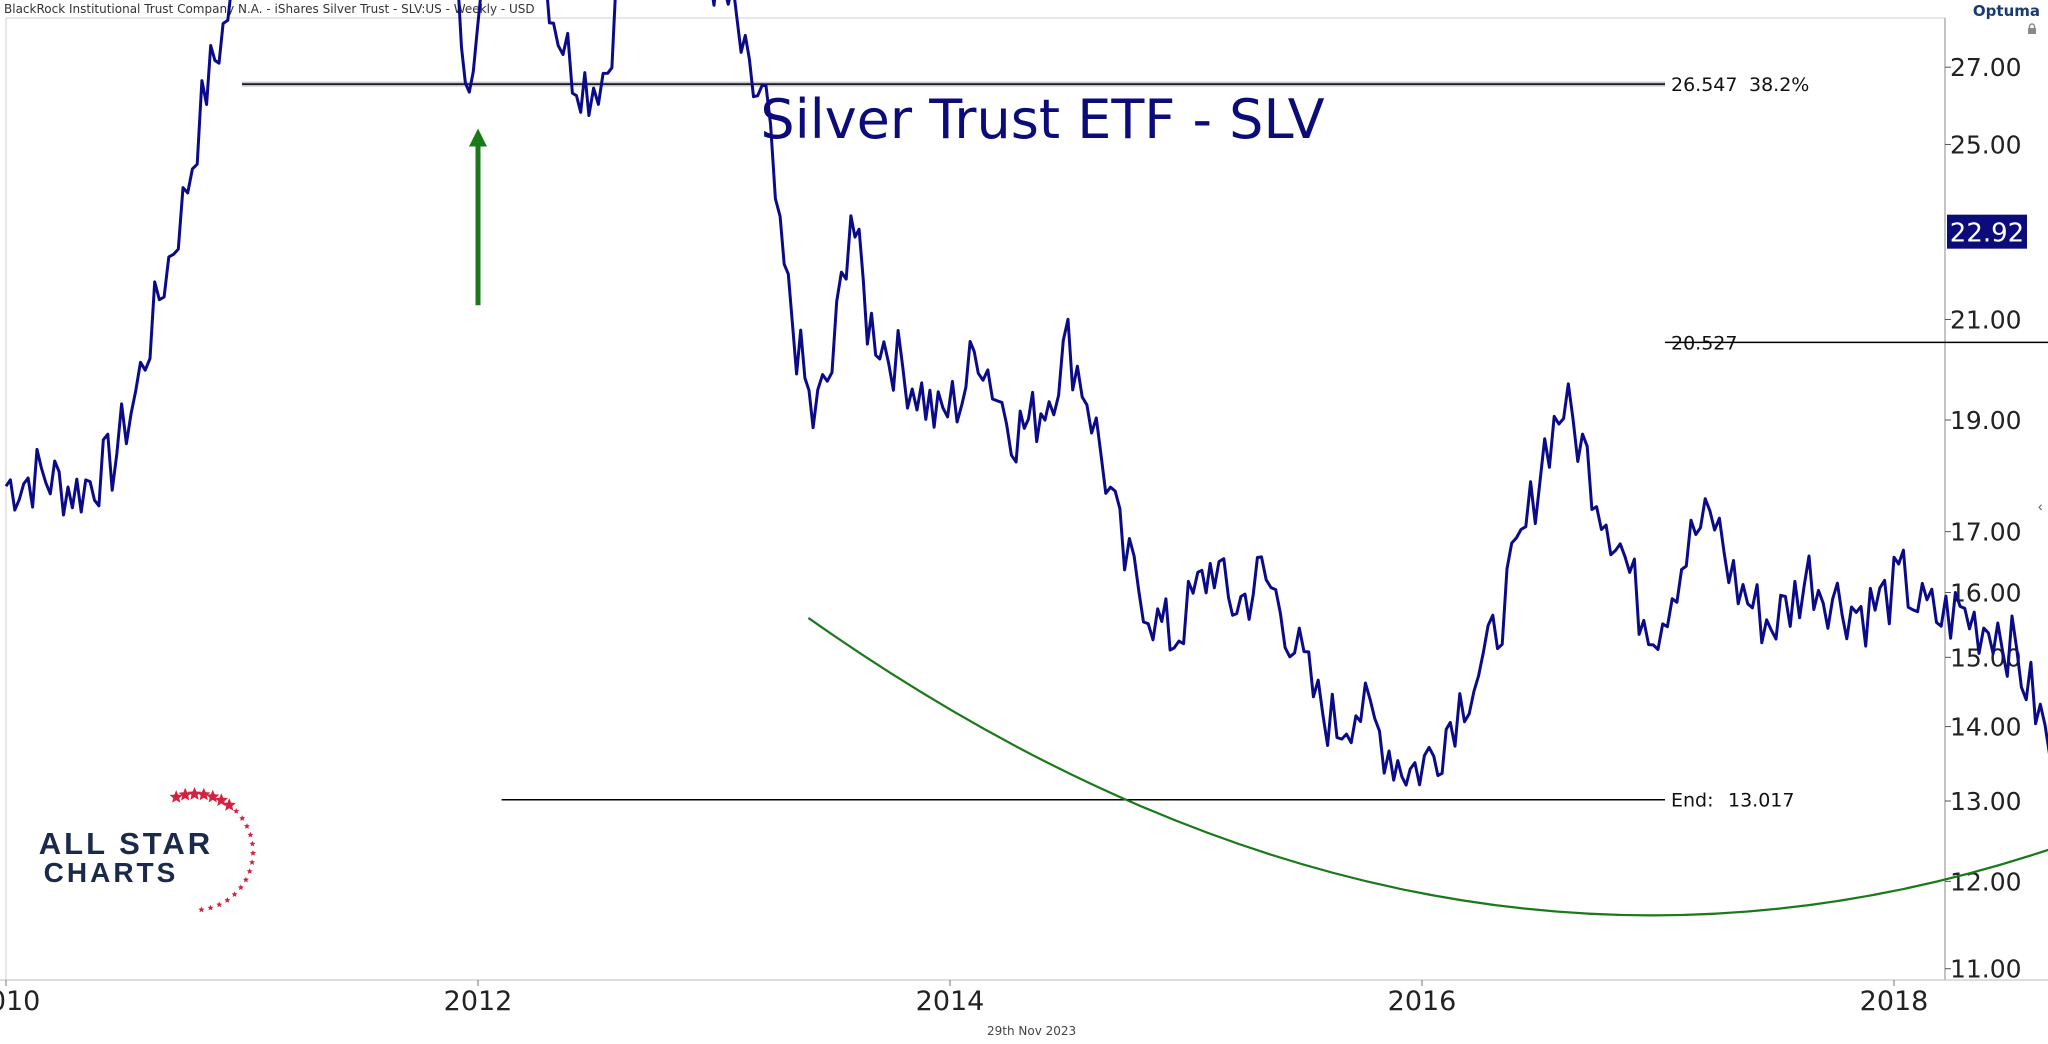 The image size is (2048, 1044). I want to click on level-value-label: 20.527, so click(1704, 343).